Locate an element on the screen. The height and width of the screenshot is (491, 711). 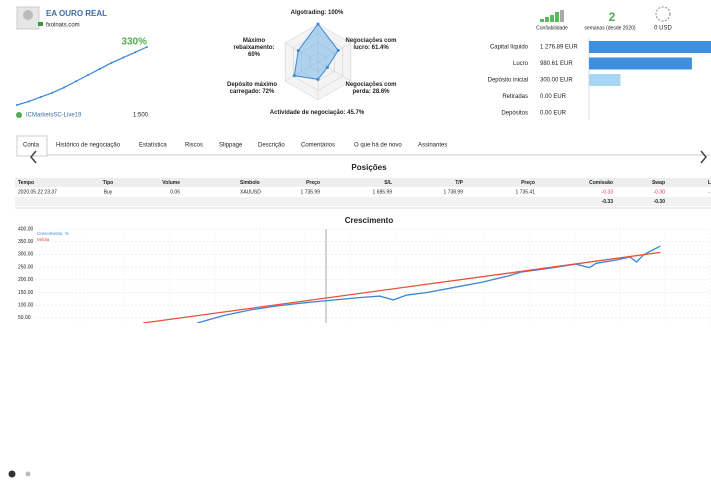
legend-entry: Média is located at coordinates (43, 239).